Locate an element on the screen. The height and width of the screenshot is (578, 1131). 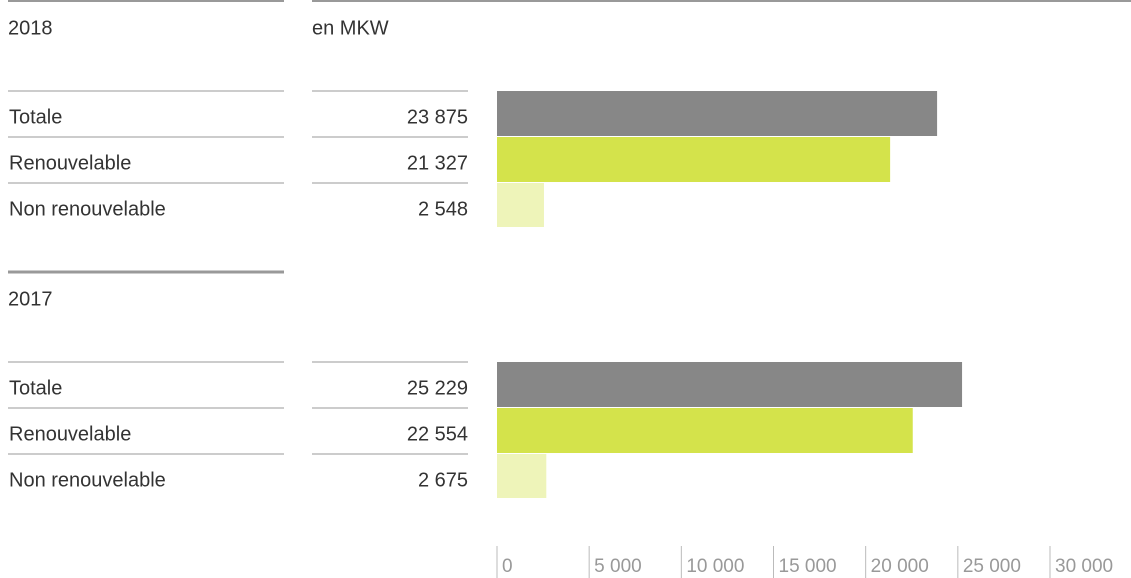
value-label: 22 554 is located at coordinates (437, 434).